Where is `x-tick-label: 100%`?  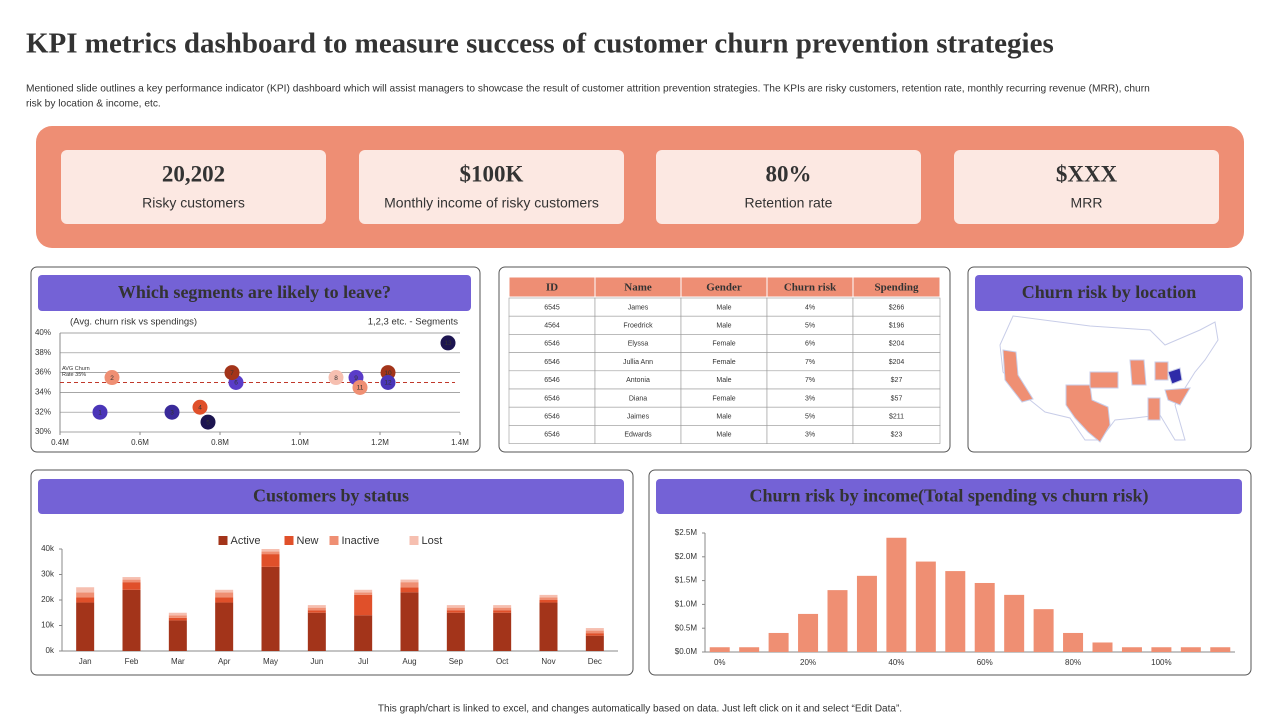 x-tick-label: 100% is located at coordinates (1161, 662).